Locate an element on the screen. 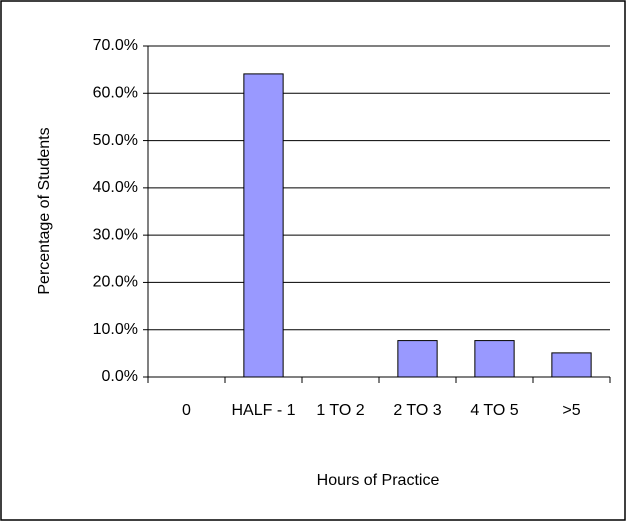 The width and height of the screenshot is (626, 521). x-tick-label: 2 TO 3 is located at coordinates (417, 410).